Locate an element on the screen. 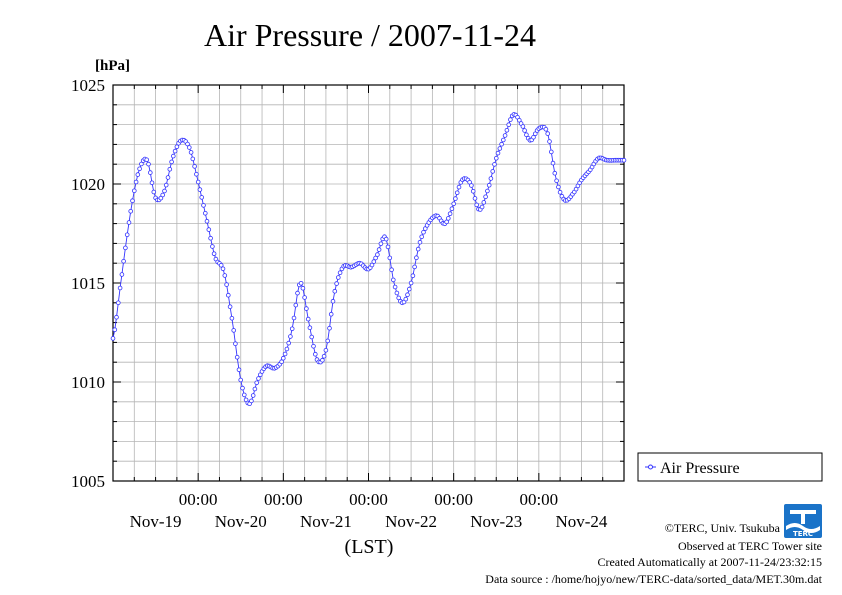 The image size is (842, 595). footer-copyright: ©TERC, Univ. Tsukuba is located at coordinates (723, 528).